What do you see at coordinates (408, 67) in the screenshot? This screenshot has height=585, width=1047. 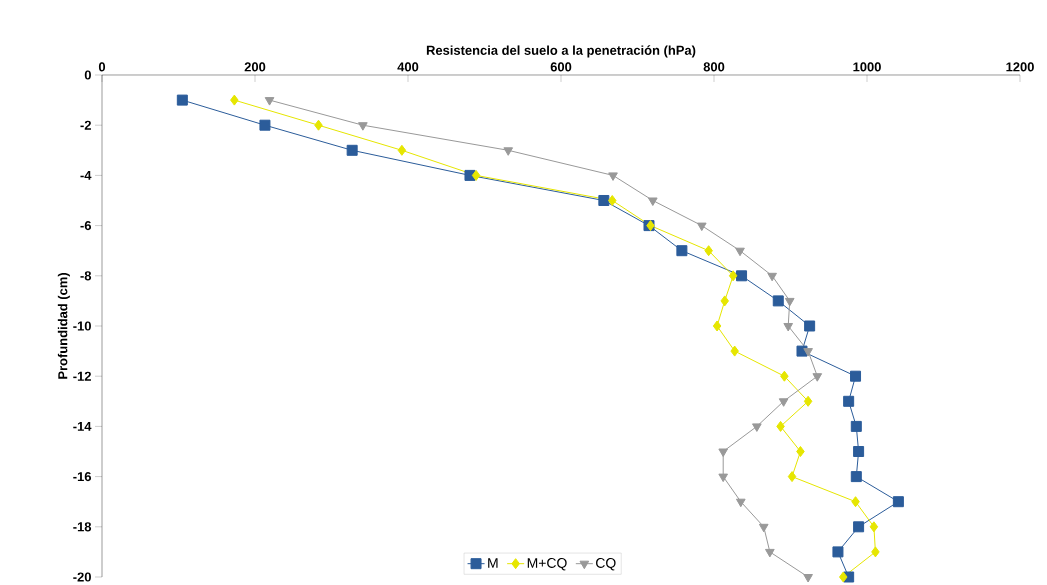 I see `x-tick-label: 400` at bounding box center [408, 67].